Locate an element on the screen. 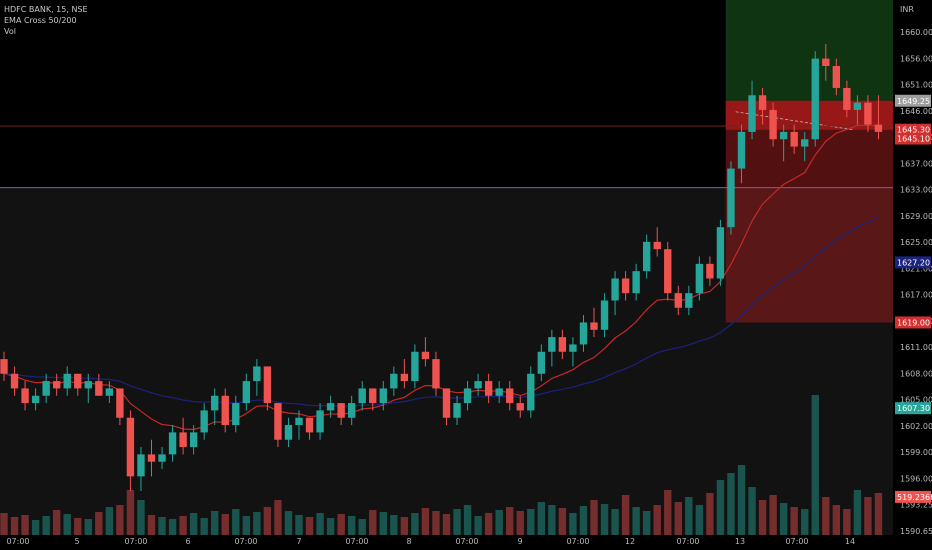 The width and height of the screenshot is (932, 550). y-tick-label: 1611.00 is located at coordinates (916, 347).